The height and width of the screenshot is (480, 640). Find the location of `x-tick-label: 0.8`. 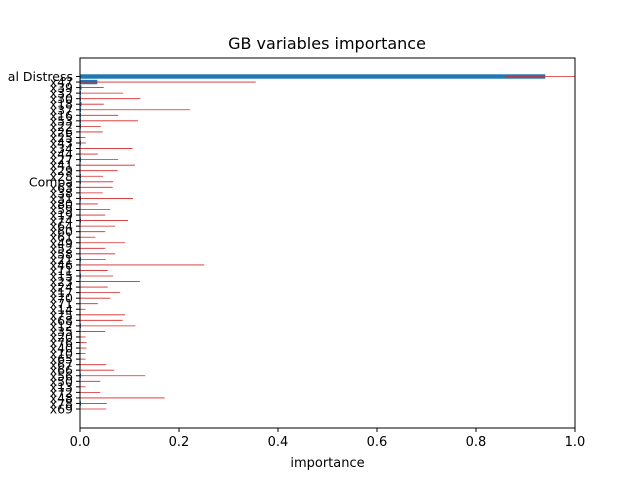

x-tick-label: 0.8 is located at coordinates (476, 442).